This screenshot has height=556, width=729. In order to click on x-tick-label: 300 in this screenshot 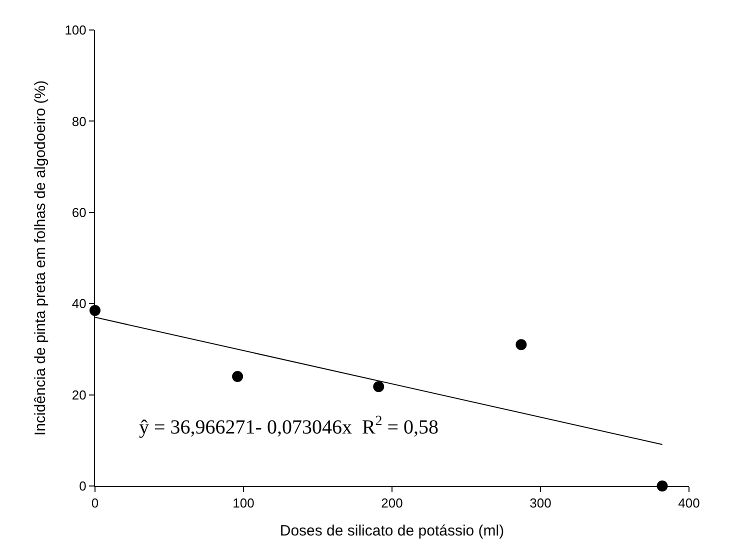, I will do `click(541, 503)`.